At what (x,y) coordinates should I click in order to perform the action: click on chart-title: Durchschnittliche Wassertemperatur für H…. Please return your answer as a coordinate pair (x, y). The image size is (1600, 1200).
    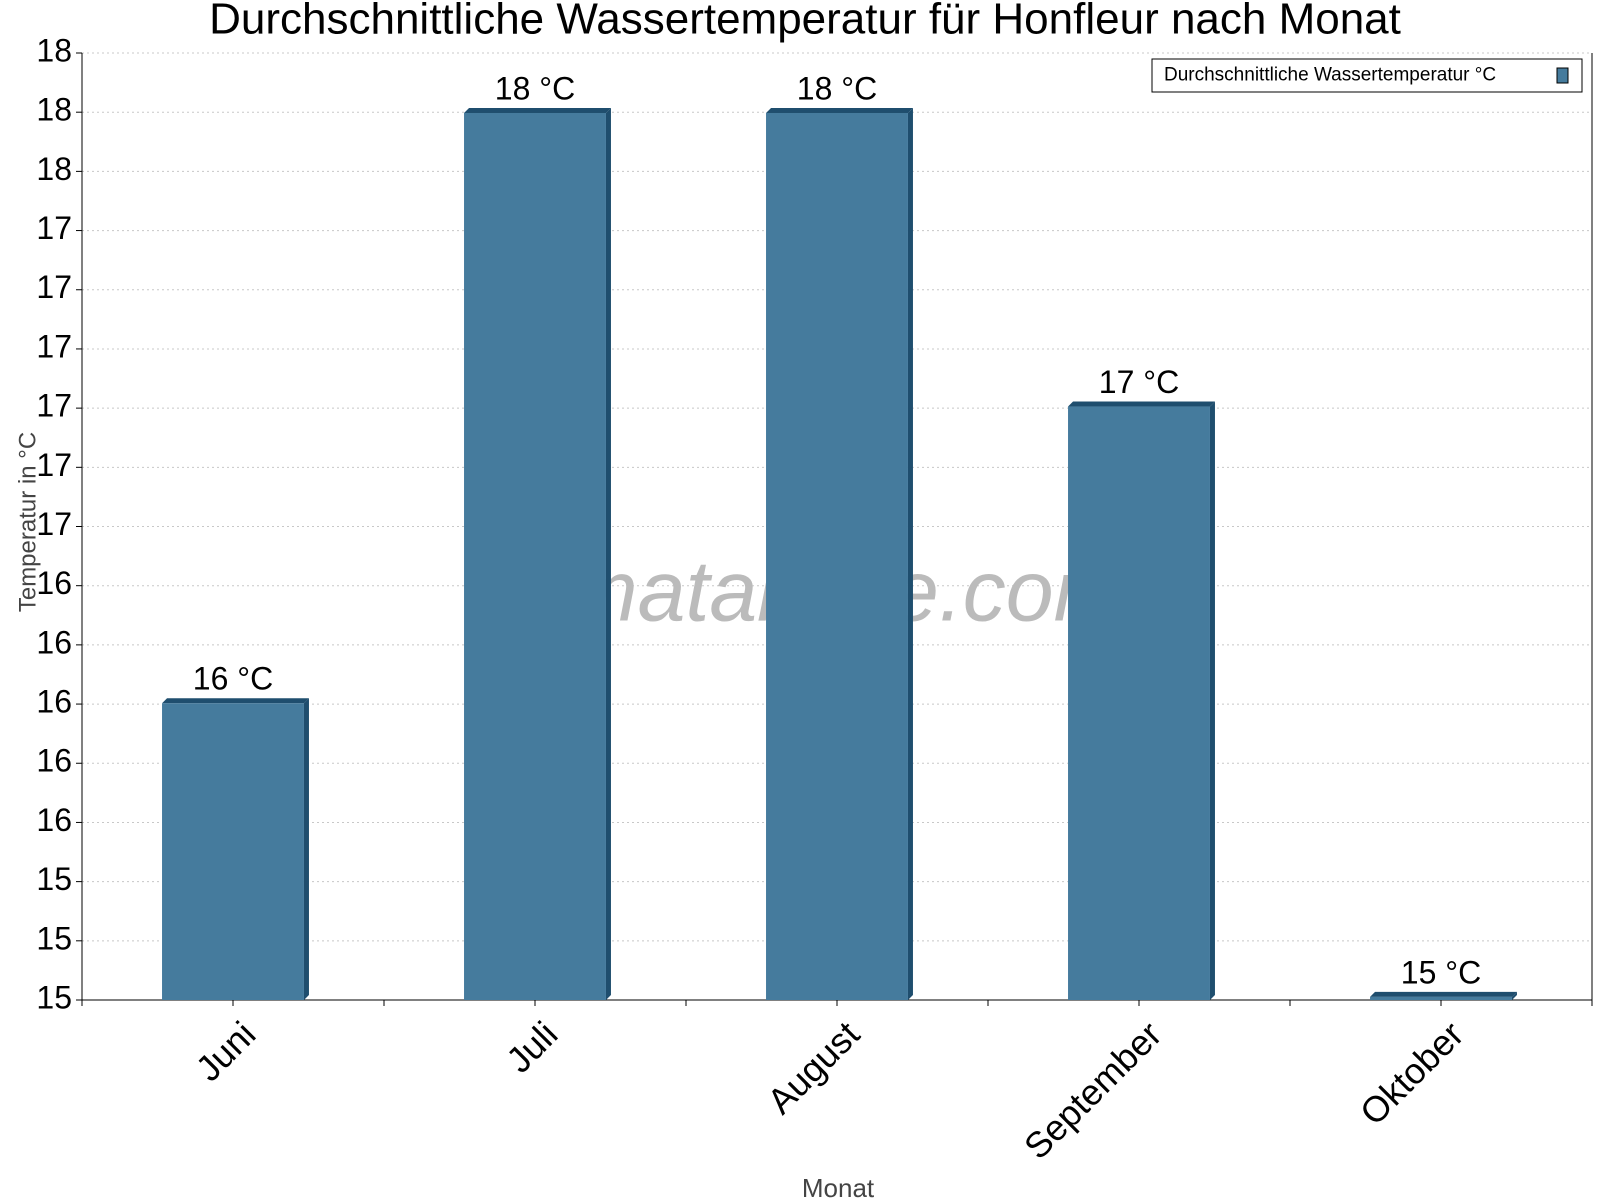
    Looking at the image, I should click on (805, 22).